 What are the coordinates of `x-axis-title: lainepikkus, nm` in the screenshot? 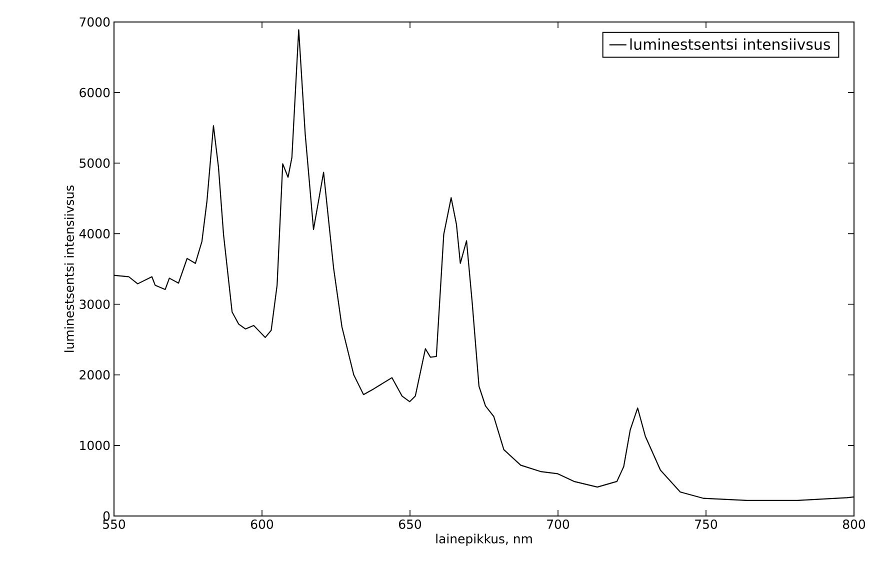 It's located at (484, 540).